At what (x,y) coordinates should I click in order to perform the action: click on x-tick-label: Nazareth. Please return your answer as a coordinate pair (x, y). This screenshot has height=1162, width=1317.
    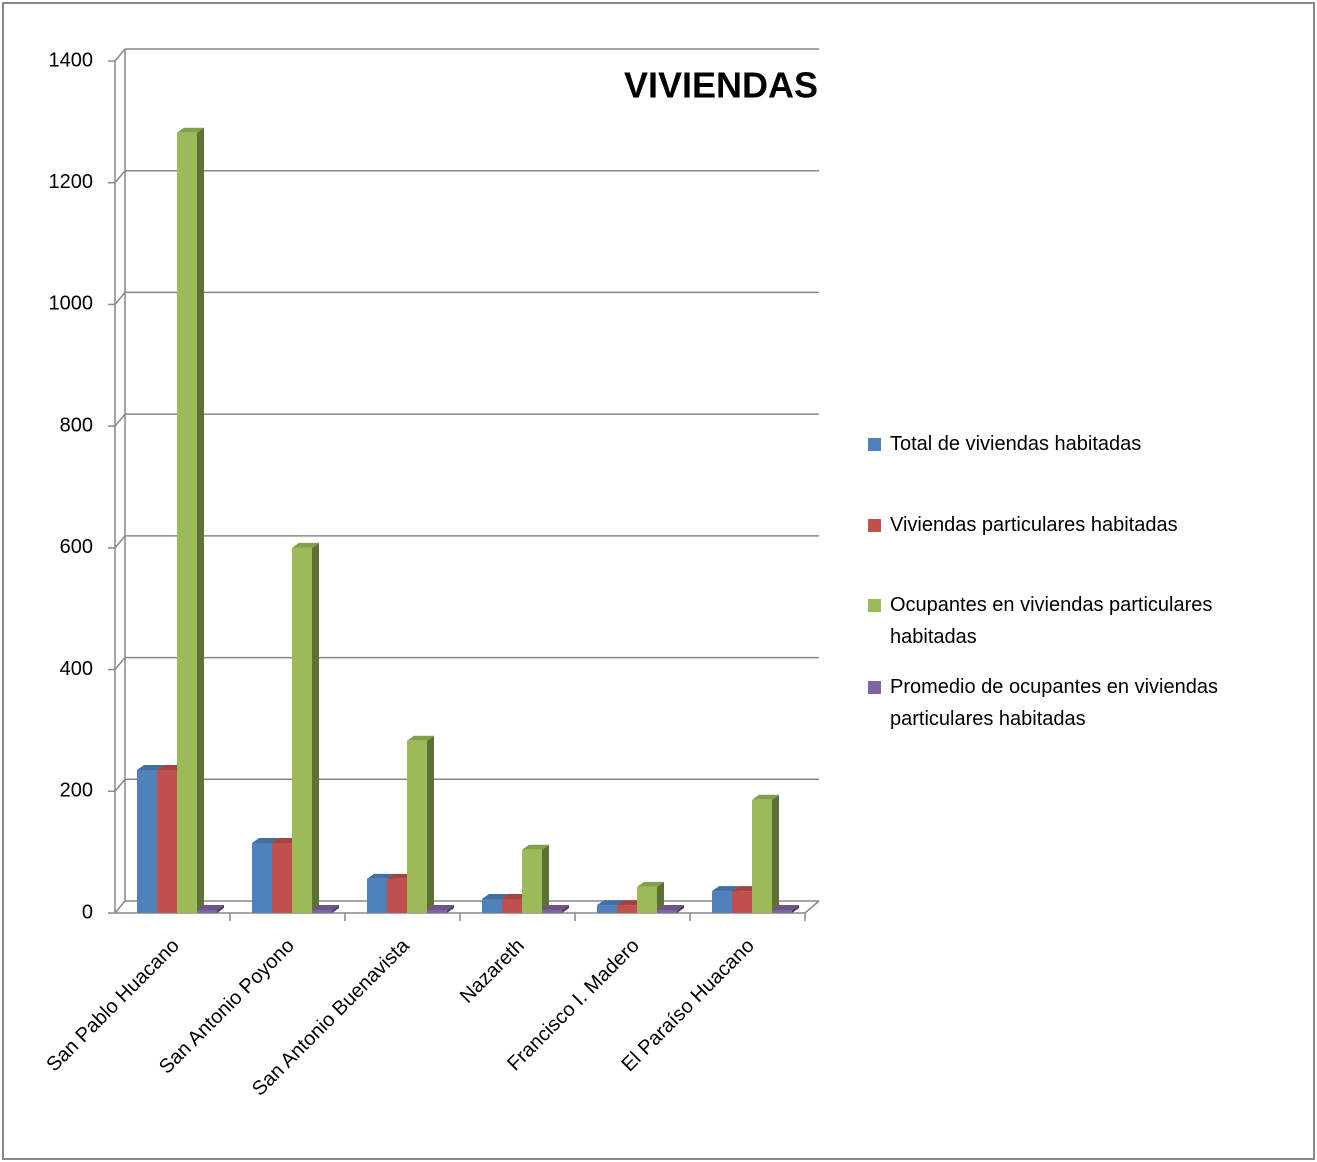
    Looking at the image, I should click on (492, 971).